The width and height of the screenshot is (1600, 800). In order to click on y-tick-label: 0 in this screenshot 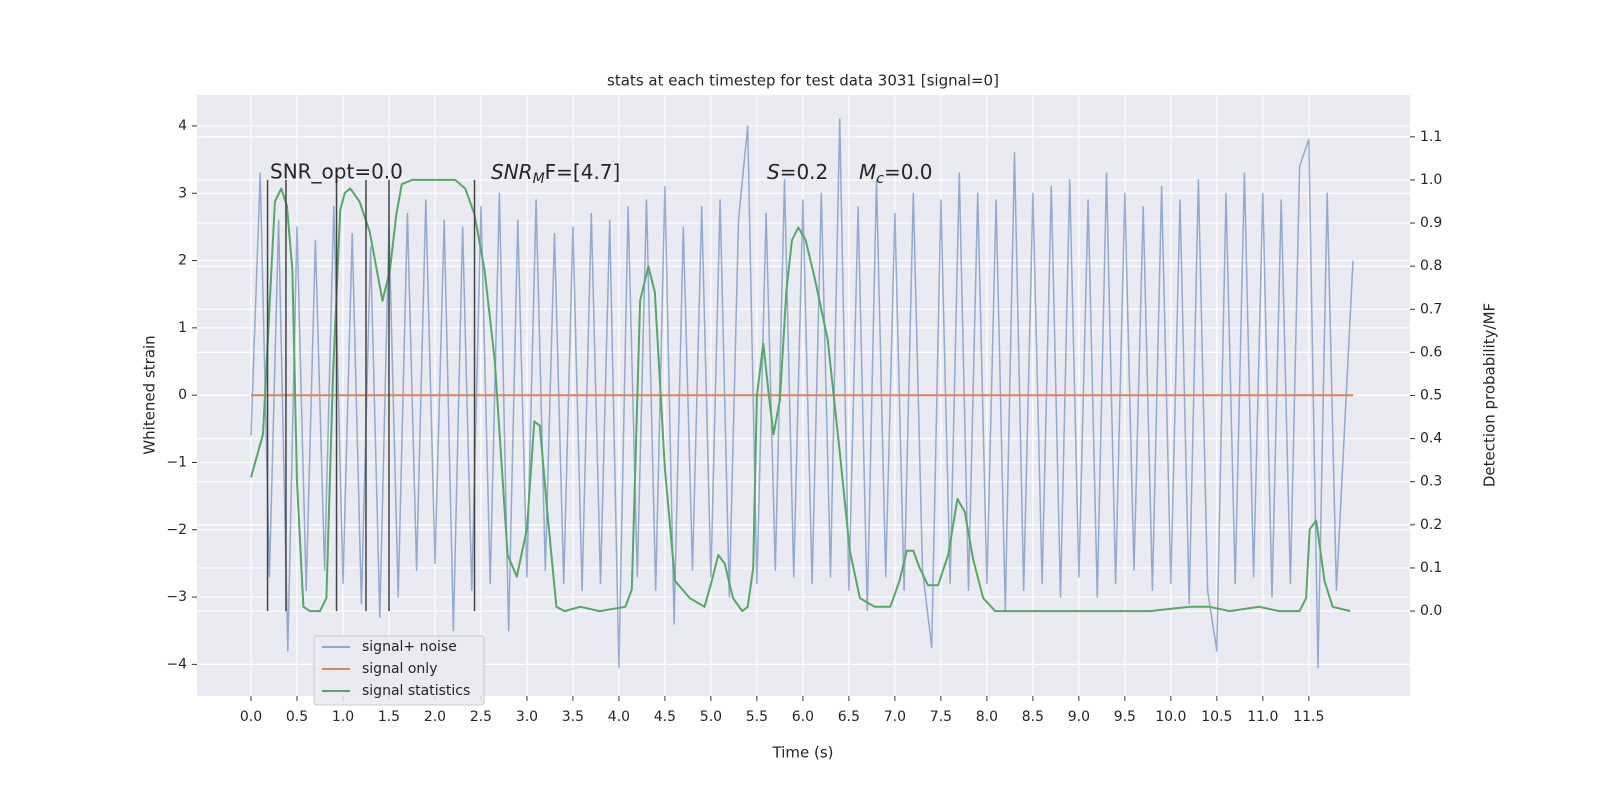, I will do `click(182, 395)`.